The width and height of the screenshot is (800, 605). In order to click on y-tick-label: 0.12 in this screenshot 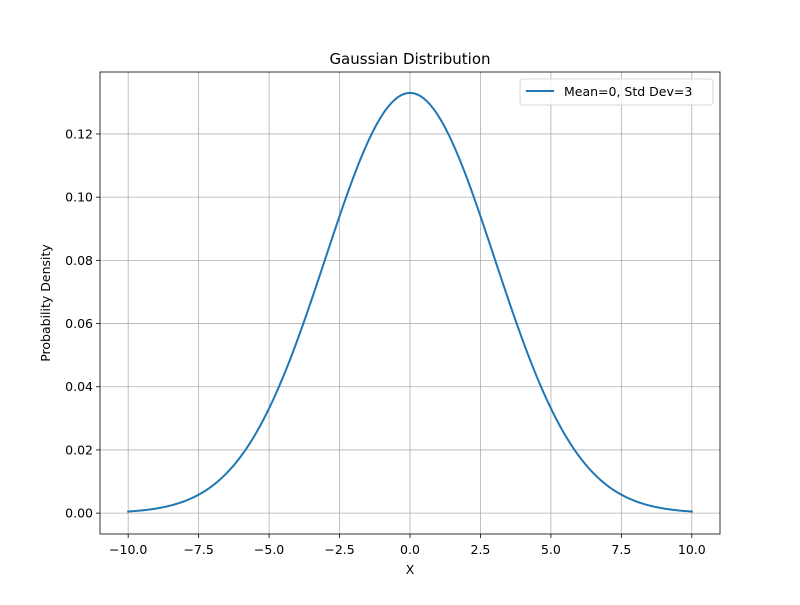, I will do `click(79, 133)`.